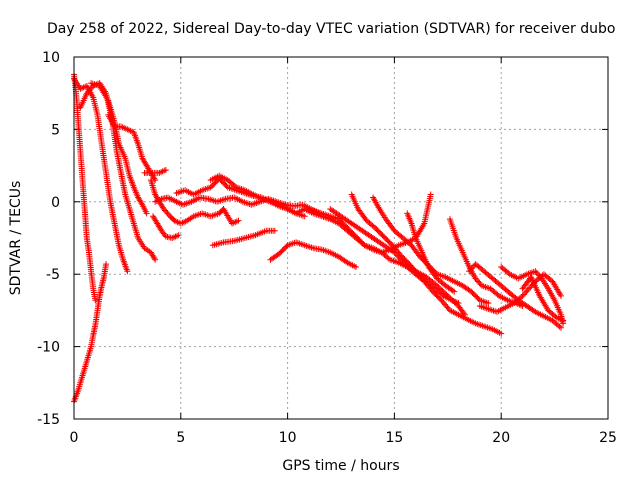 The width and height of the screenshot is (640, 480). I want to click on y-axis-label: SDTVAR / TECUs, so click(16, 238).